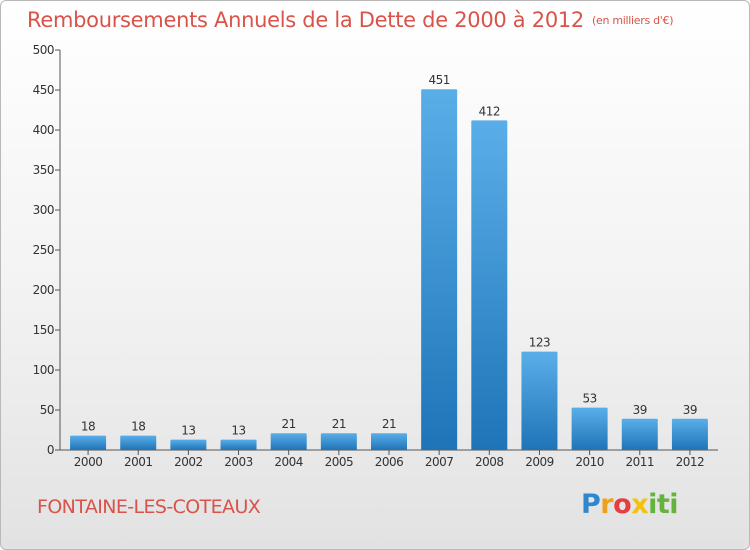 The width and height of the screenshot is (750, 550). What do you see at coordinates (149, 507) in the screenshot?
I see `commune-name: FONTAINE-LES-COTEAUX` at bounding box center [149, 507].